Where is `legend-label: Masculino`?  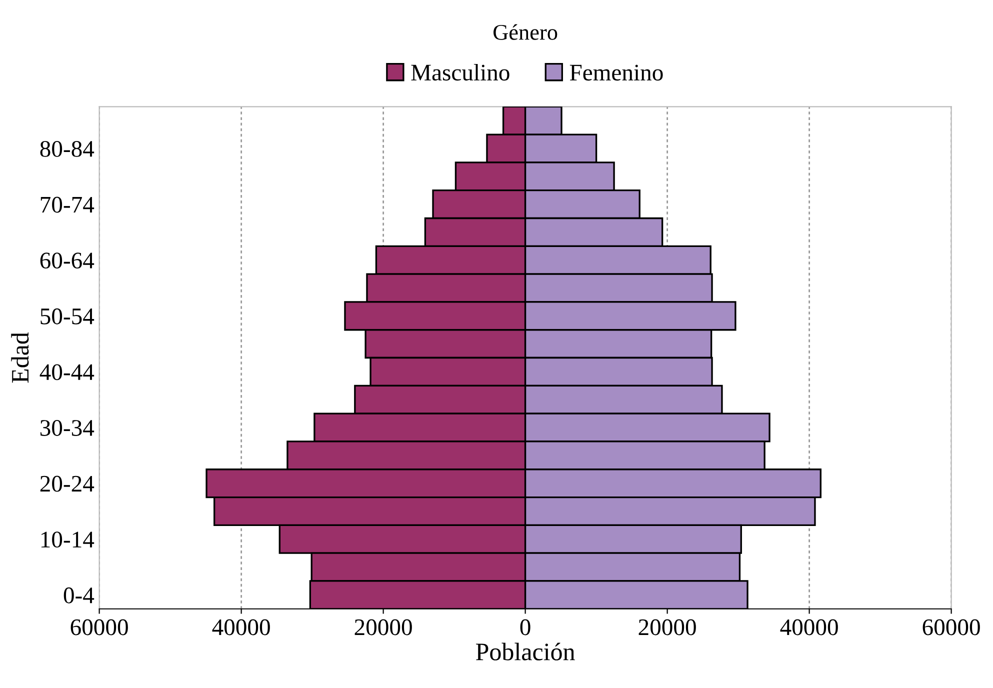
legend-label: Masculino is located at coordinates (460, 72).